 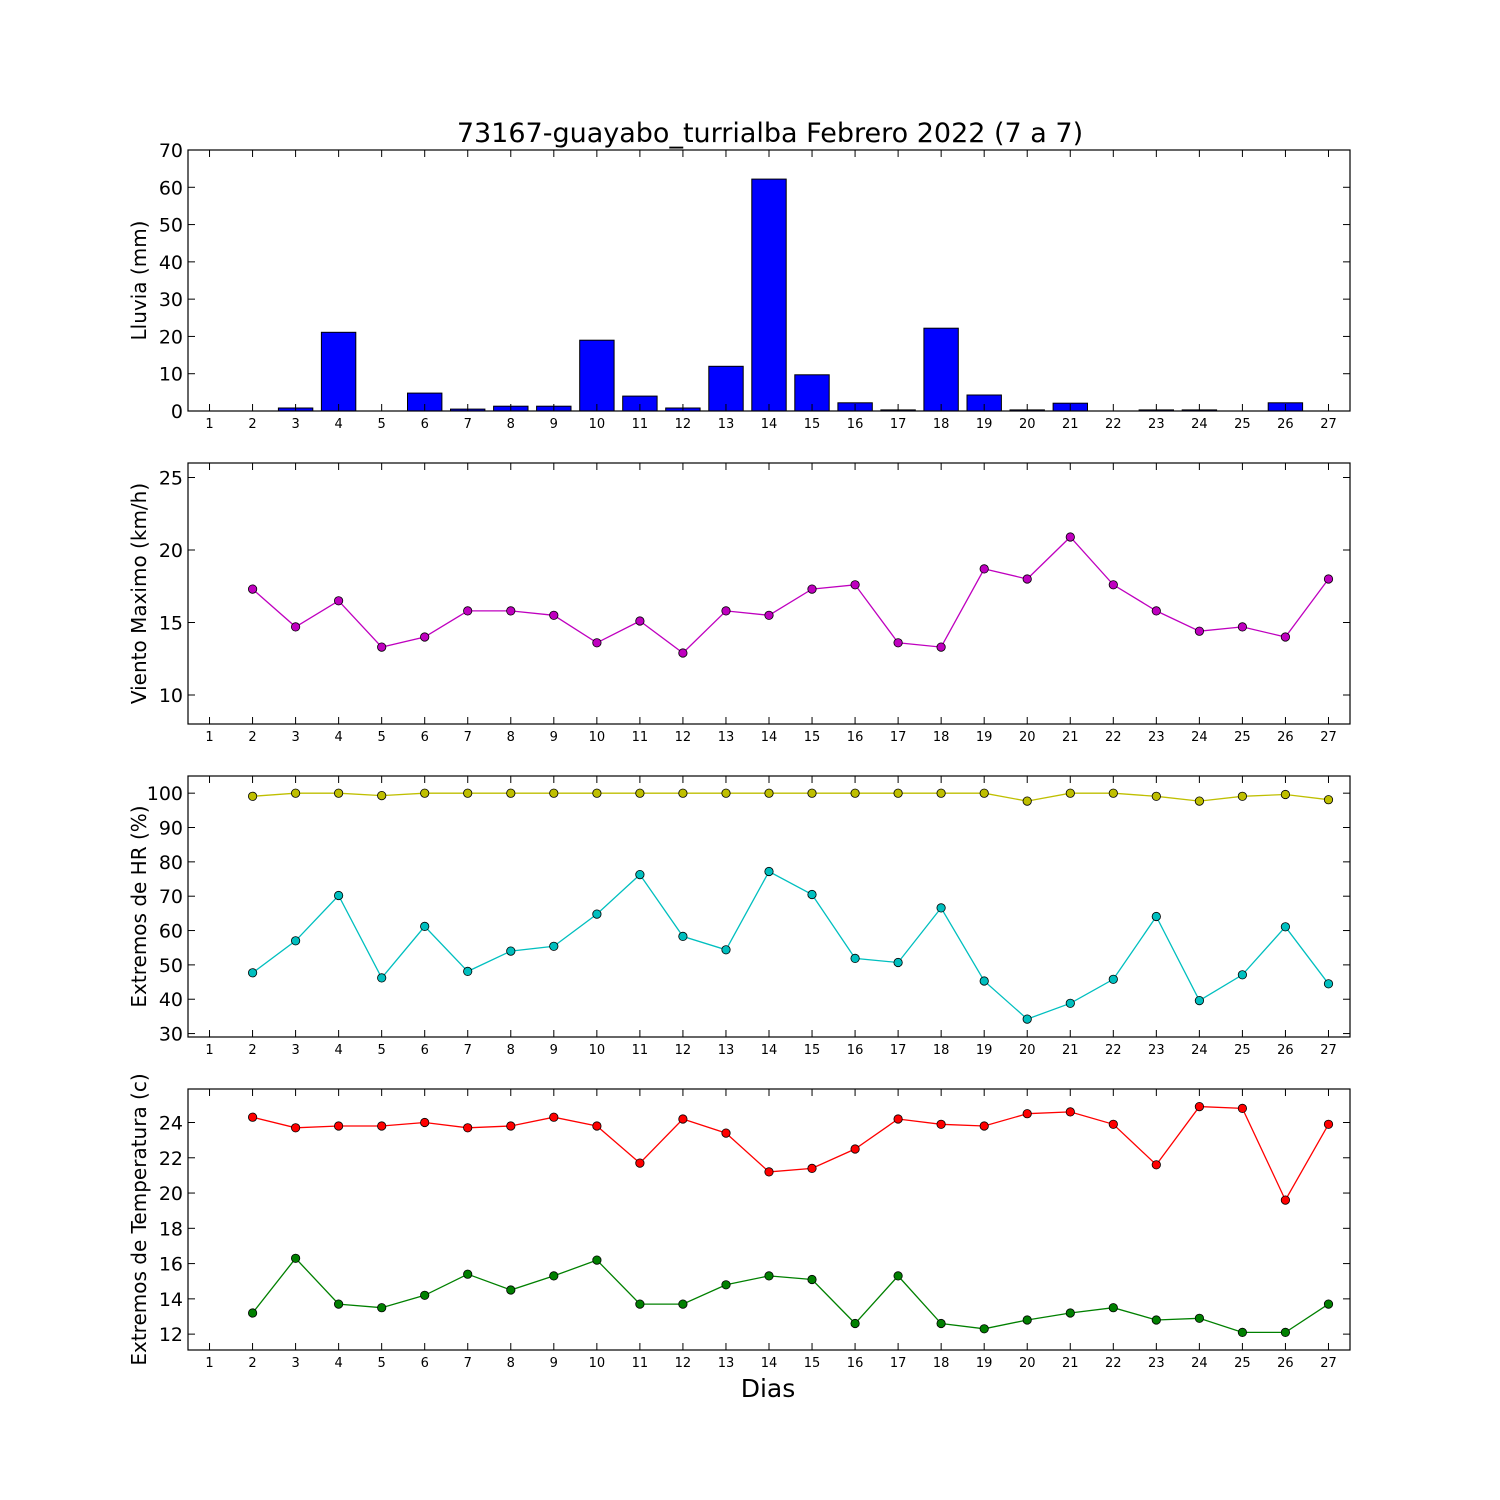 I want to click on y-tick-label: 10, so click(x=171, y=696).